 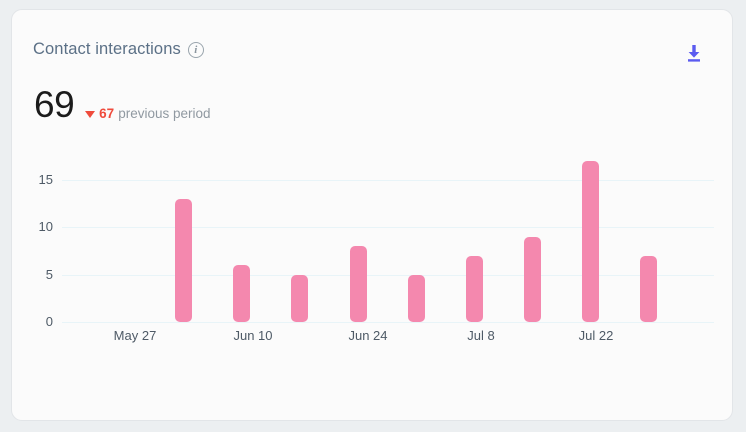 I want to click on x-axis-tick-label: Jul 22, so click(x=596, y=335).